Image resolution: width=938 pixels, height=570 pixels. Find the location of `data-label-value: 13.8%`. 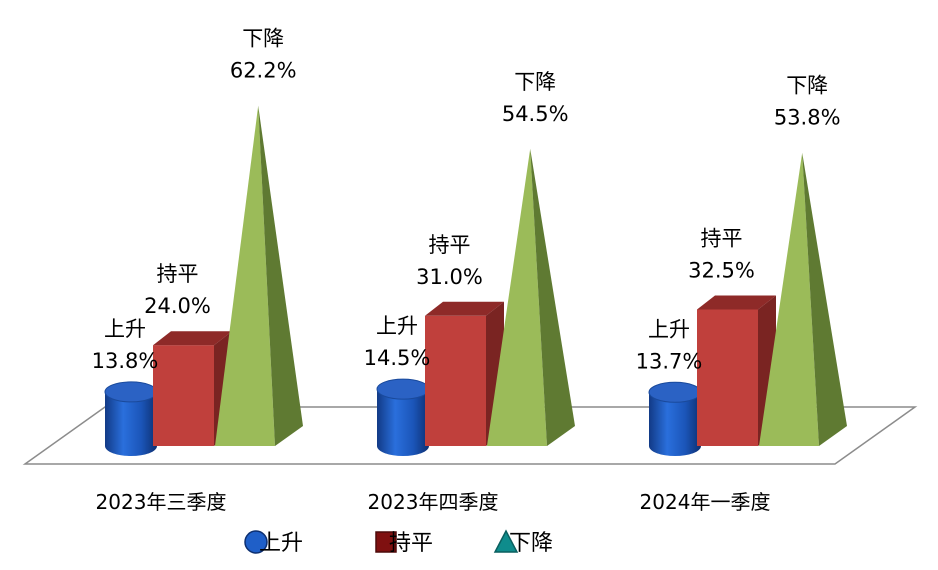

data-label-value: 13.8% is located at coordinates (125, 361).